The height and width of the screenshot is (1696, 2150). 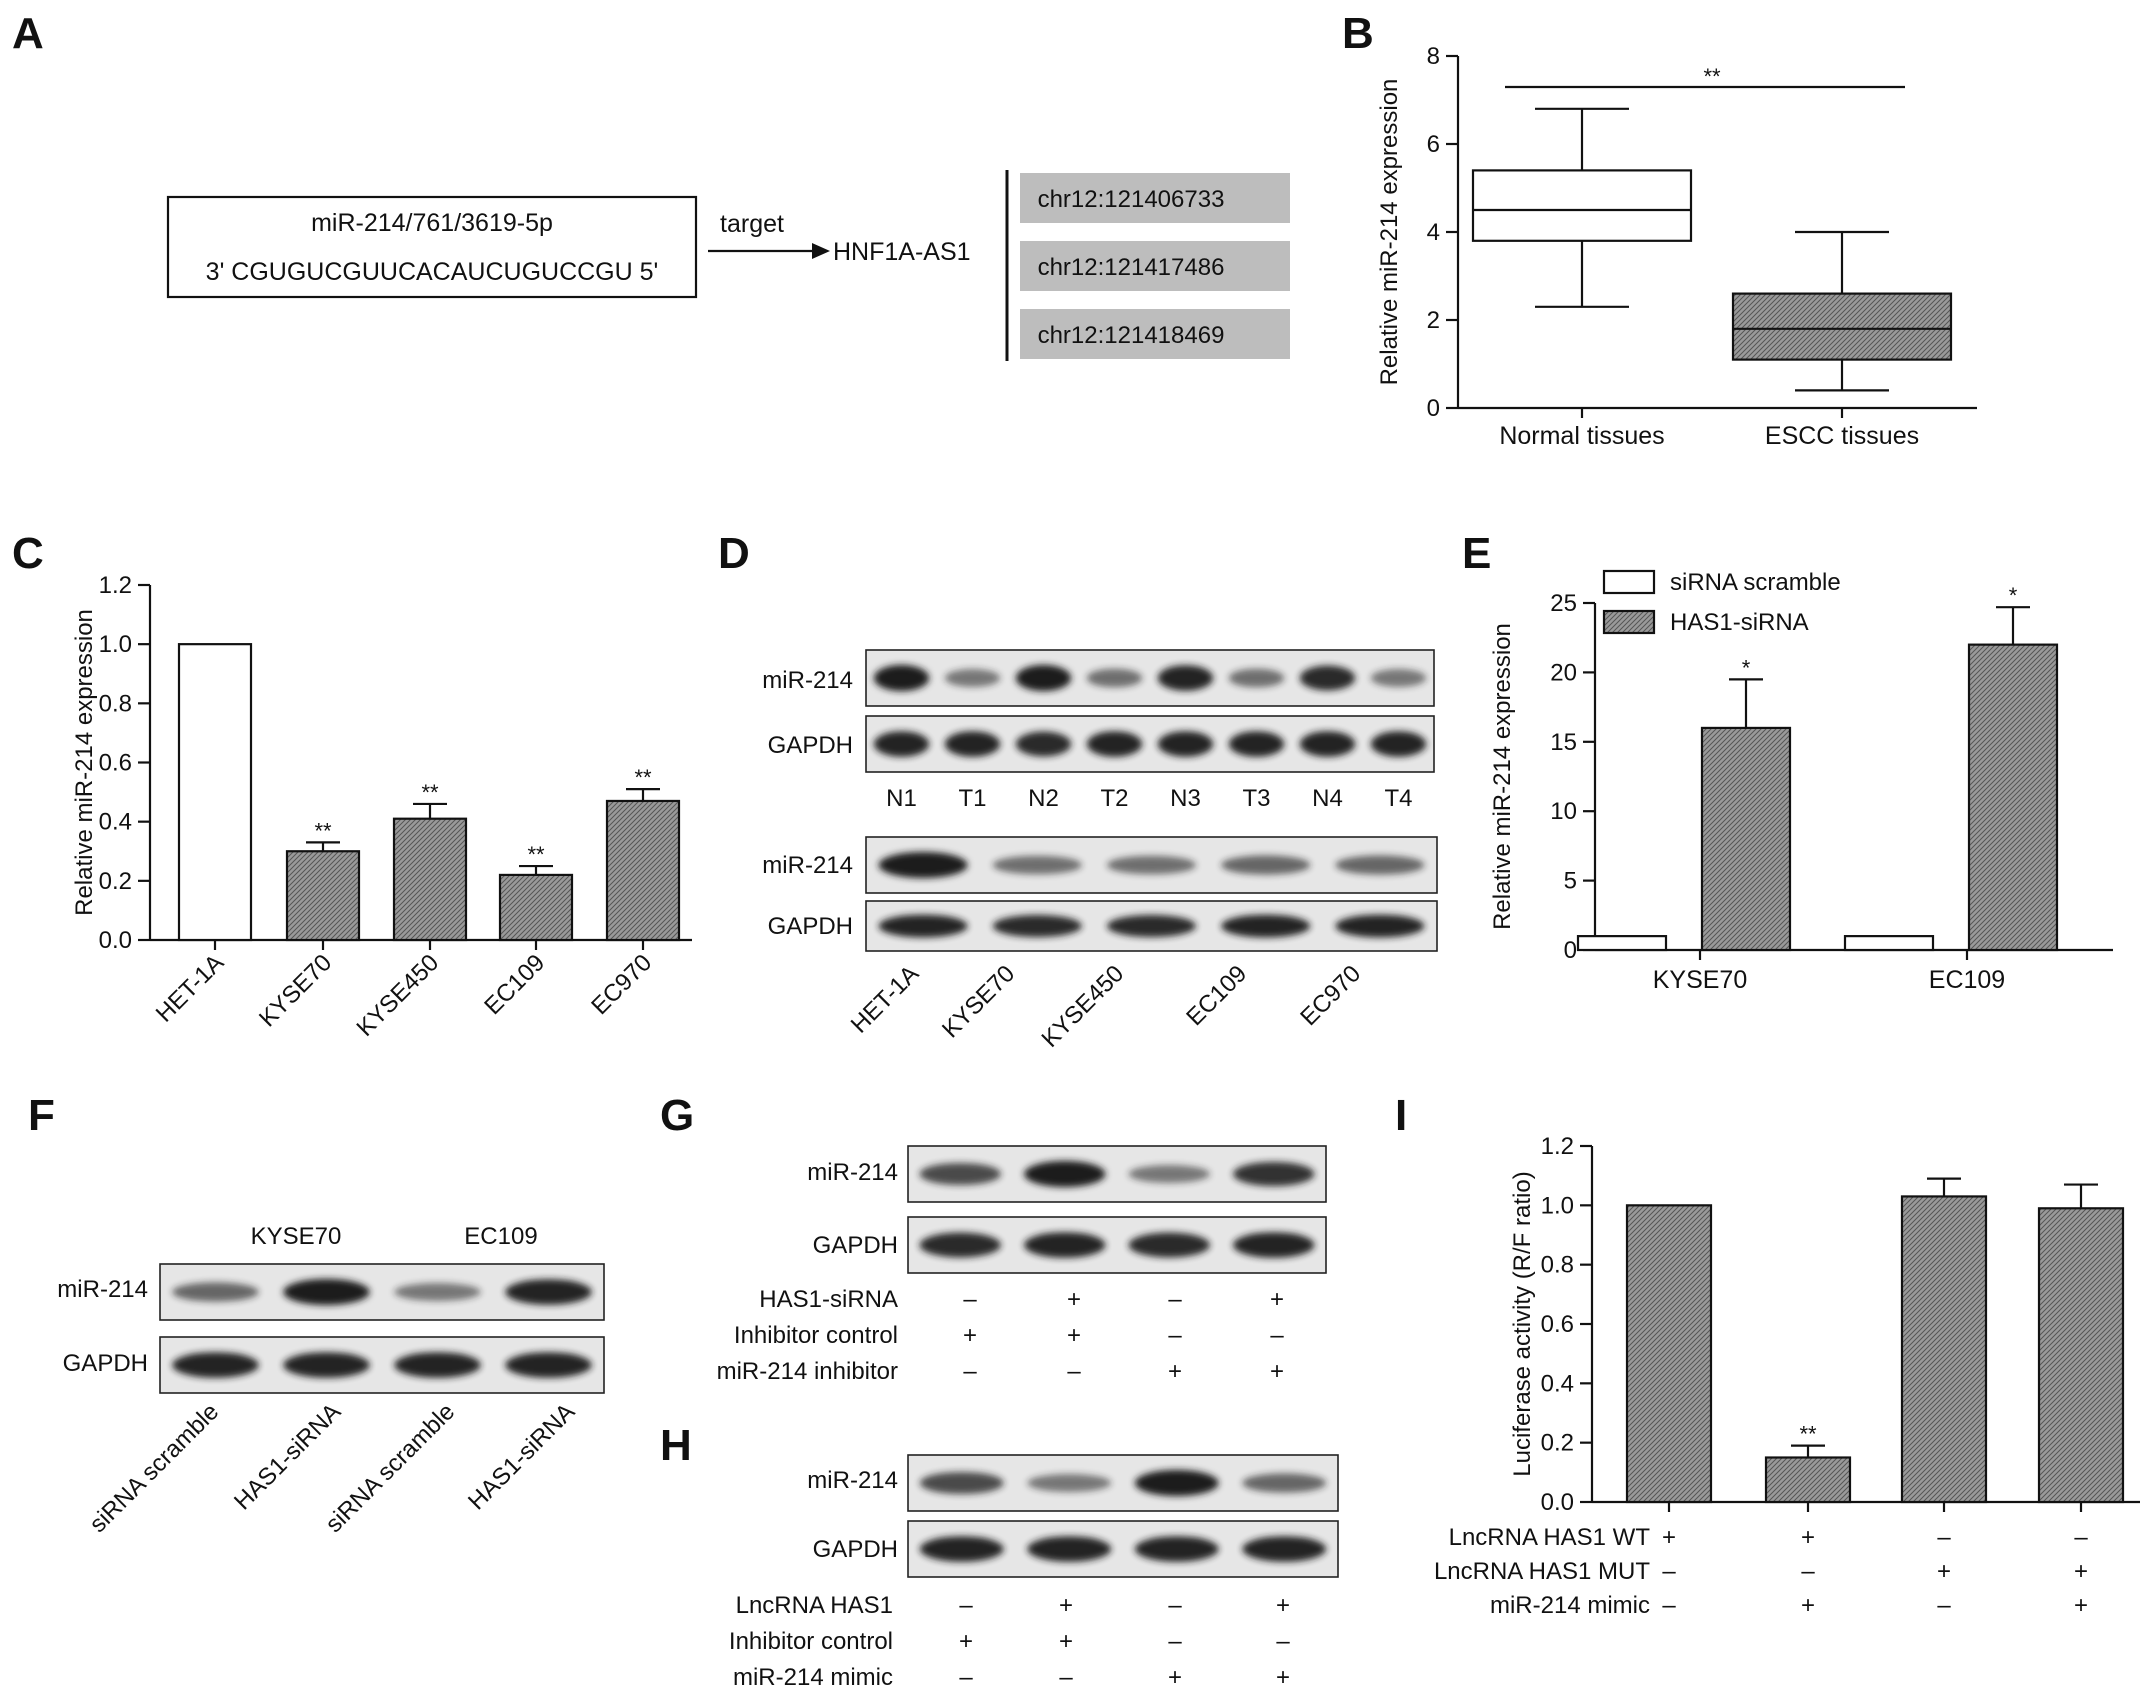 I want to click on i-y-tick-label: 0.6, so click(x=1557, y=1324).